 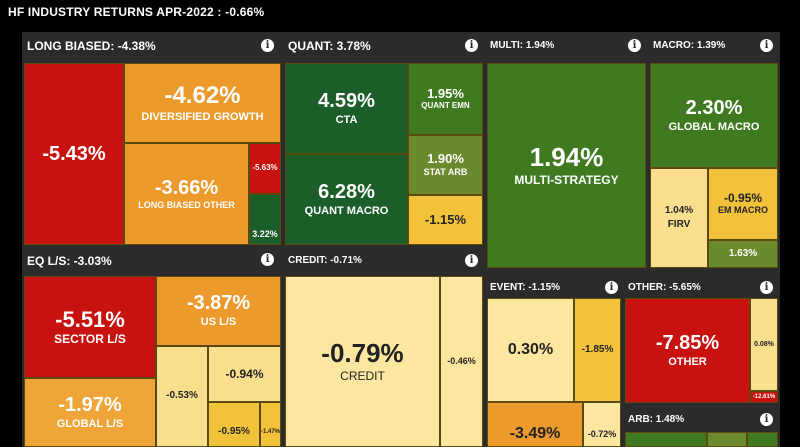 I want to click on tile-cta: 4.59% CTA, so click(x=346, y=108).